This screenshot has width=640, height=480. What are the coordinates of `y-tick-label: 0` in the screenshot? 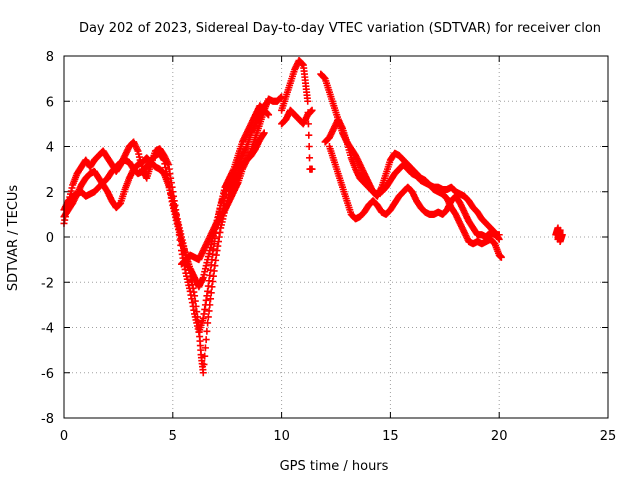 It's located at (50, 238).